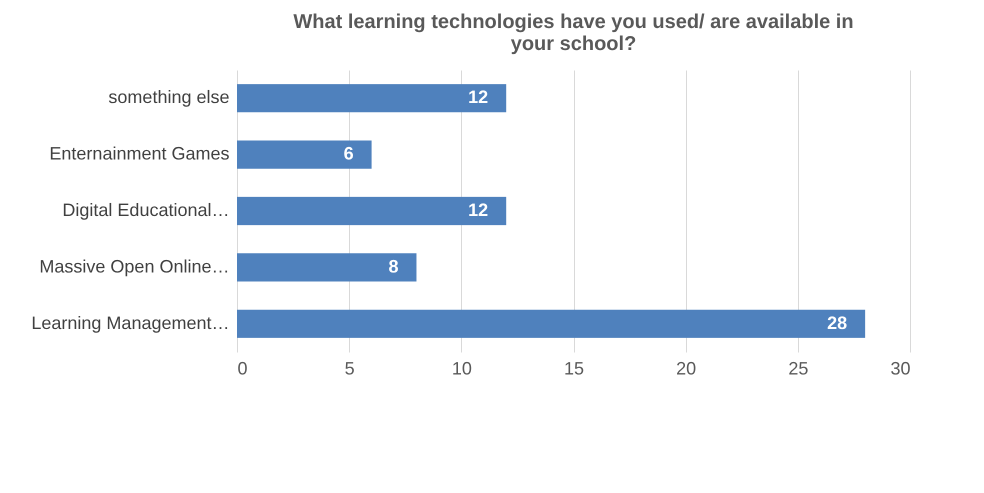  What do you see at coordinates (139, 154) in the screenshot?
I see `y-tick-label: Enternainment Games` at bounding box center [139, 154].